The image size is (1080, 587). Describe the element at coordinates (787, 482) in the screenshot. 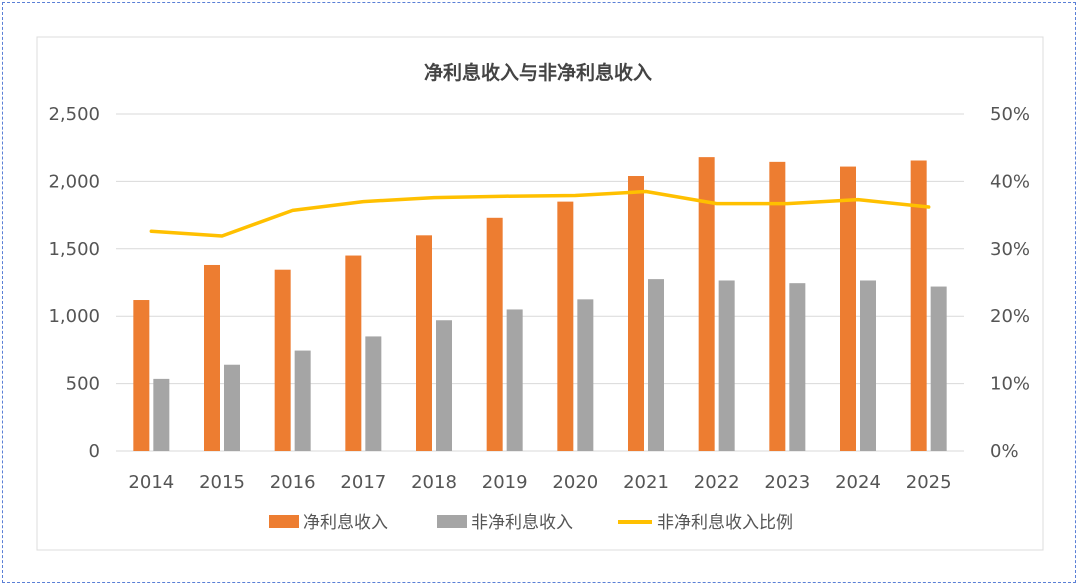

I see `x-tick-label: 2023` at that location.